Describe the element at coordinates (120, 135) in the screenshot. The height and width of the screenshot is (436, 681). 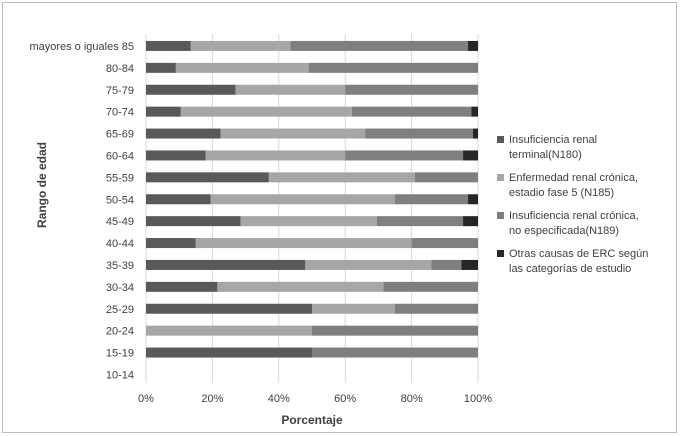
I see `y-tick-label: 65-69` at that location.